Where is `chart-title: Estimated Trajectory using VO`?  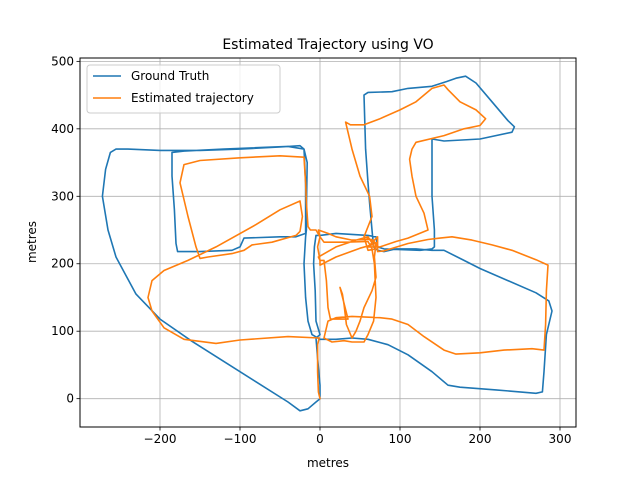 chart-title: Estimated Trajectory using VO is located at coordinates (327, 45).